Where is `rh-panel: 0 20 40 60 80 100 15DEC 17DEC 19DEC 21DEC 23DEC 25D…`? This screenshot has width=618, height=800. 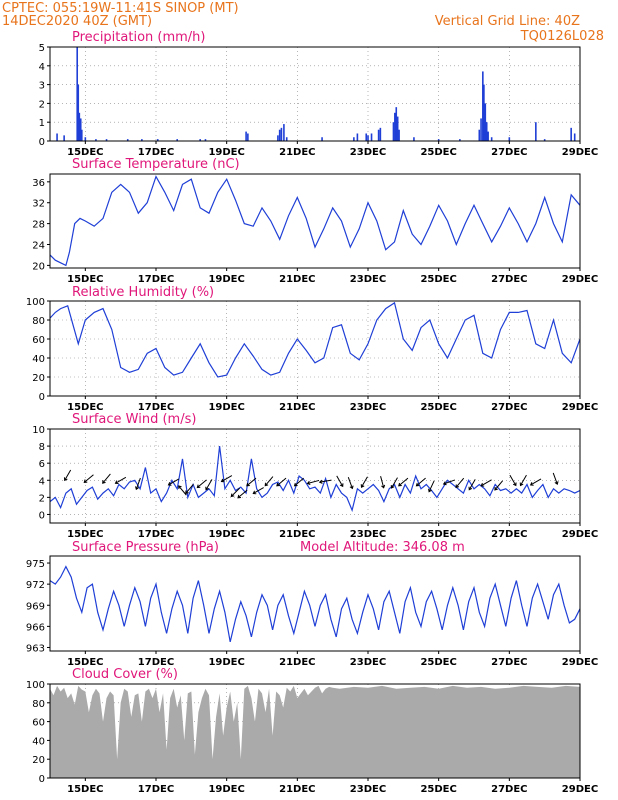
rh-panel: 0 20 40 60 80 100 15DEC 17DEC 19DEC 21DEC 23DEC 25D… is located at coordinates (312, 355).